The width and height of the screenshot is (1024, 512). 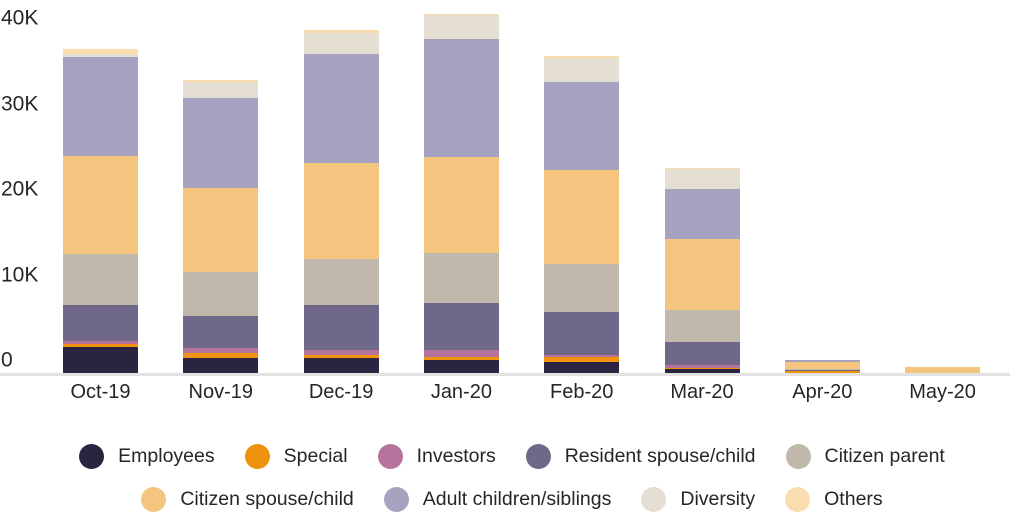 I want to click on bar-segment-Mar-20-others, so click(x=702, y=168).